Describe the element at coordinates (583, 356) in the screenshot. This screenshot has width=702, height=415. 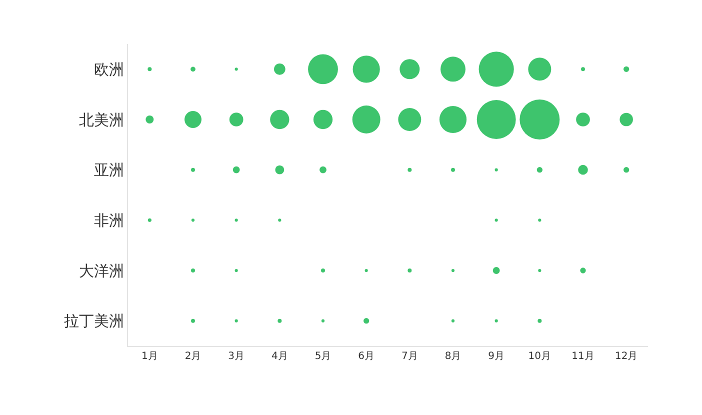
I see `x-tick-label: 11月` at that location.